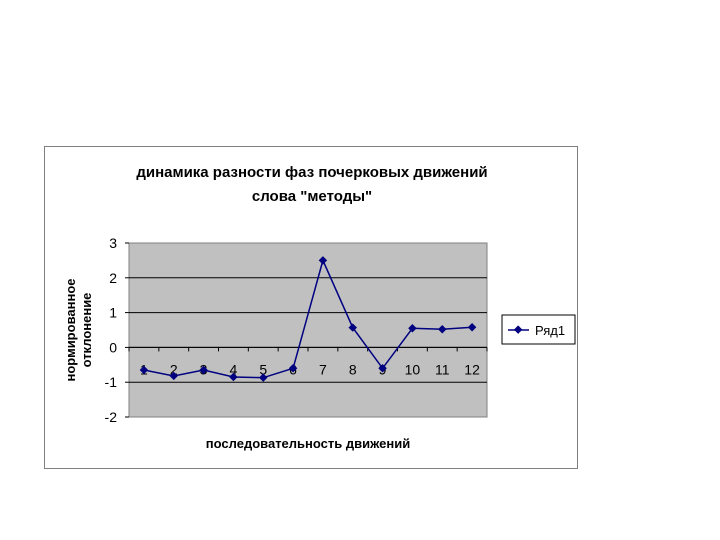 The height and width of the screenshot is (540, 720). I want to click on y-tick-label: 2, so click(113, 278).